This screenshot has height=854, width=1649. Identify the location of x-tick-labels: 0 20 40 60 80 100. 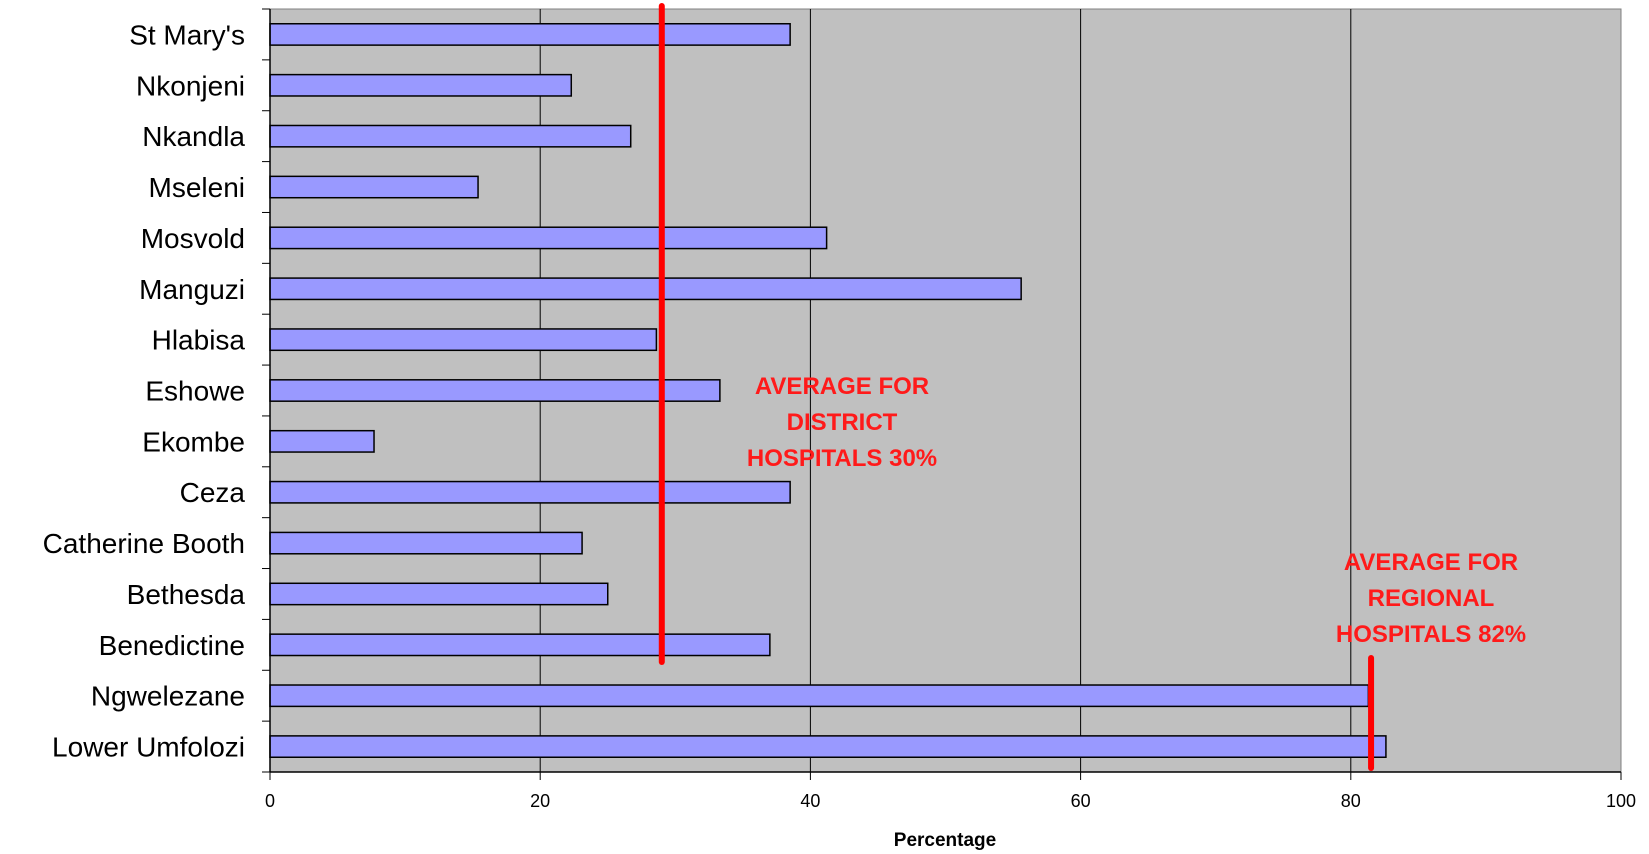
(950, 801).